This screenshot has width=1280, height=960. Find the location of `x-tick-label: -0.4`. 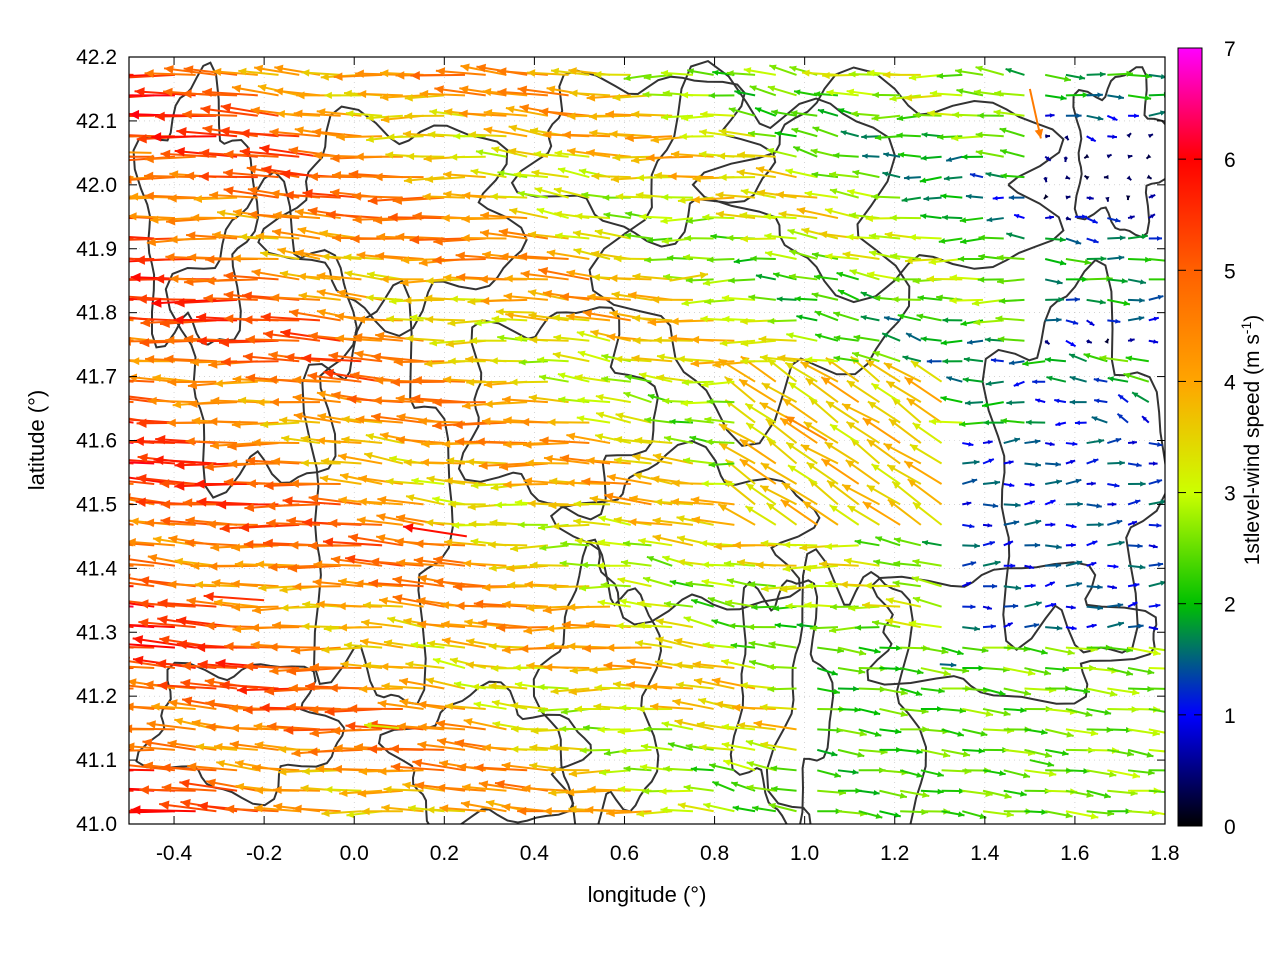

x-tick-label: -0.4 is located at coordinates (174, 853).